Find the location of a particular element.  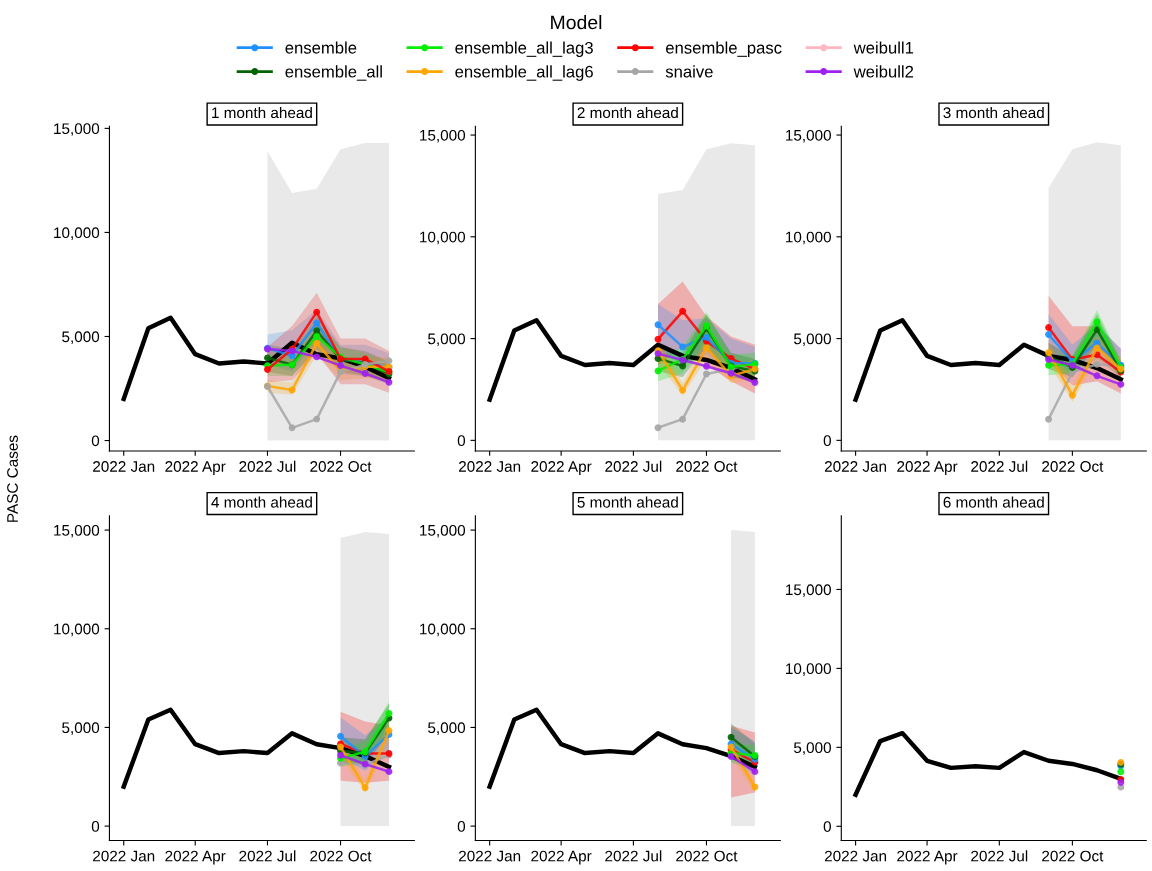

chart-title: 2 month ahead is located at coordinates (627, 112).